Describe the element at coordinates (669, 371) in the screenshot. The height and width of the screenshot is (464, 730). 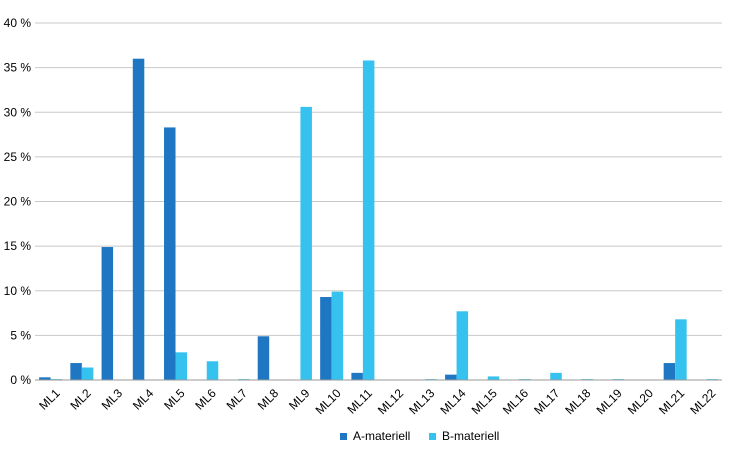
I see `bar-A-materiell-ML21` at that location.